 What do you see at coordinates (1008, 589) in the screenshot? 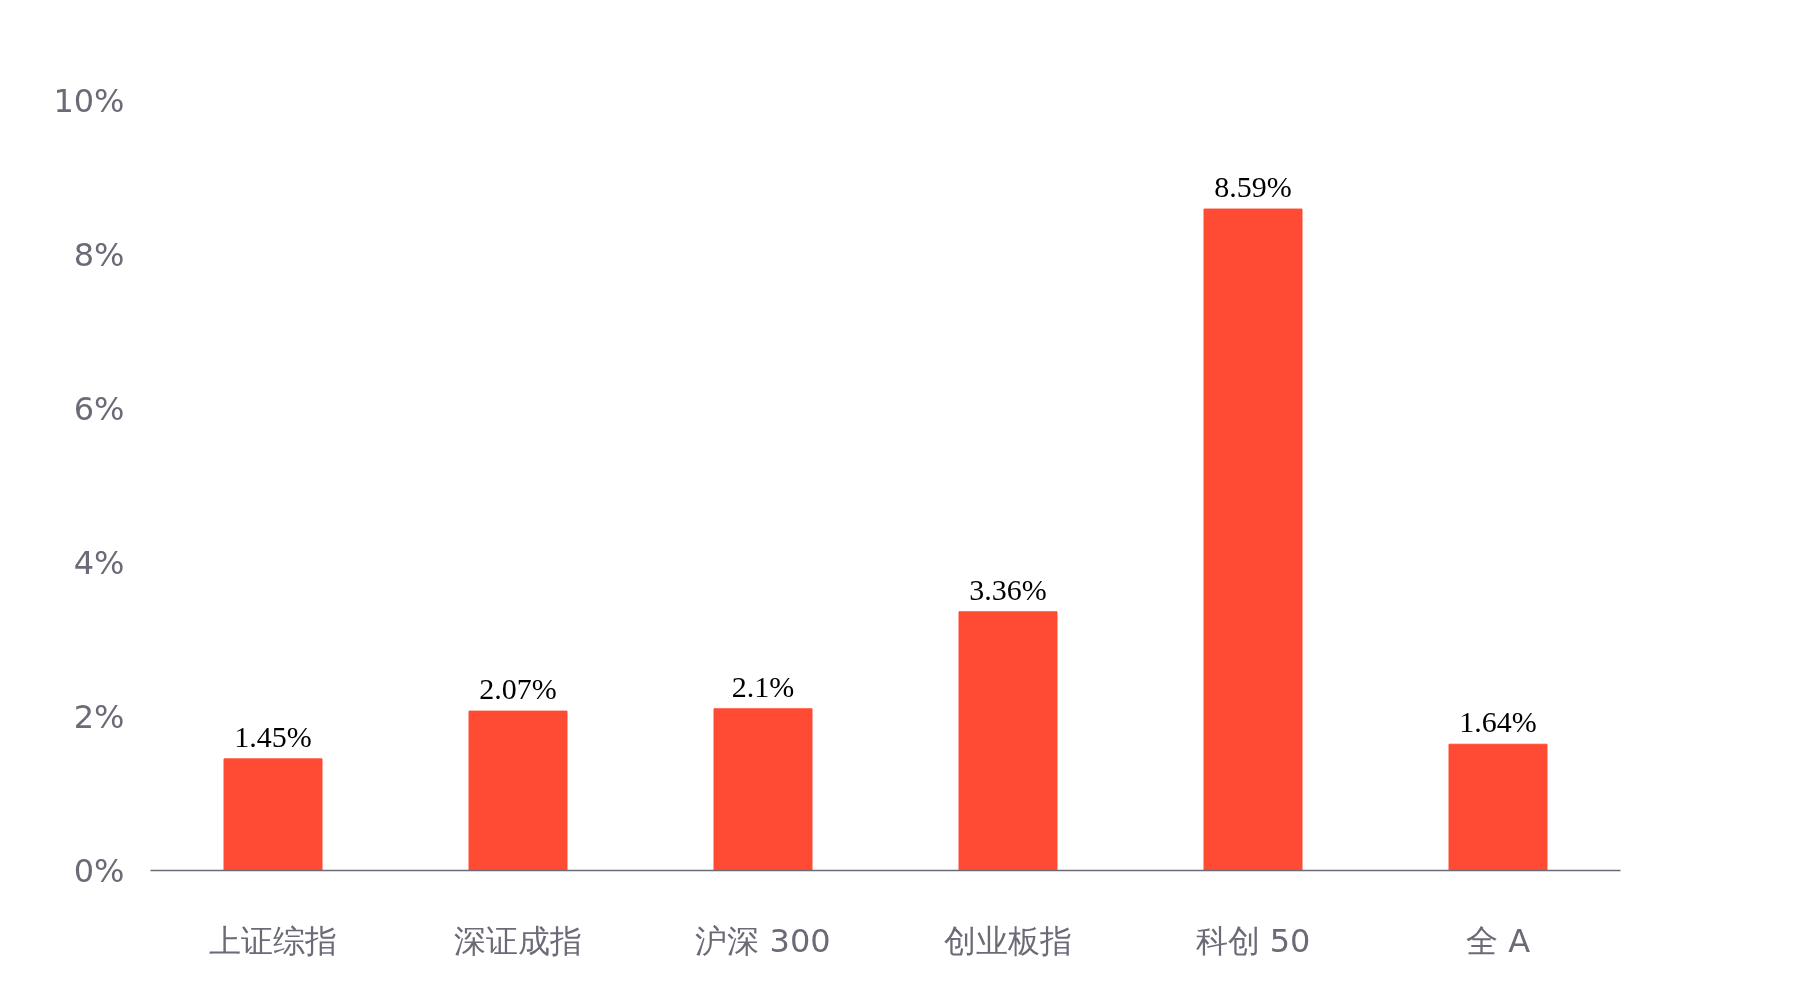
I see `data-label: 3.36%` at bounding box center [1008, 589].